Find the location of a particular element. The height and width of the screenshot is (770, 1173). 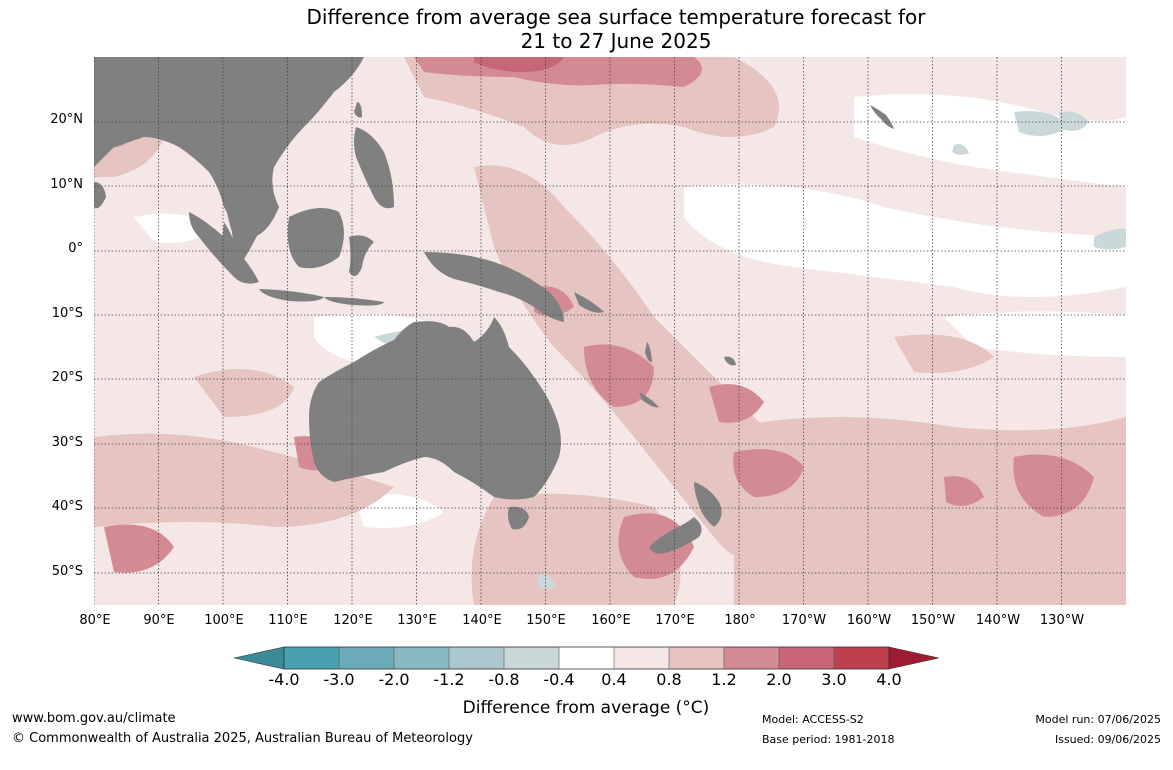

lon-label-80e: 80°E is located at coordinates (95, 620).